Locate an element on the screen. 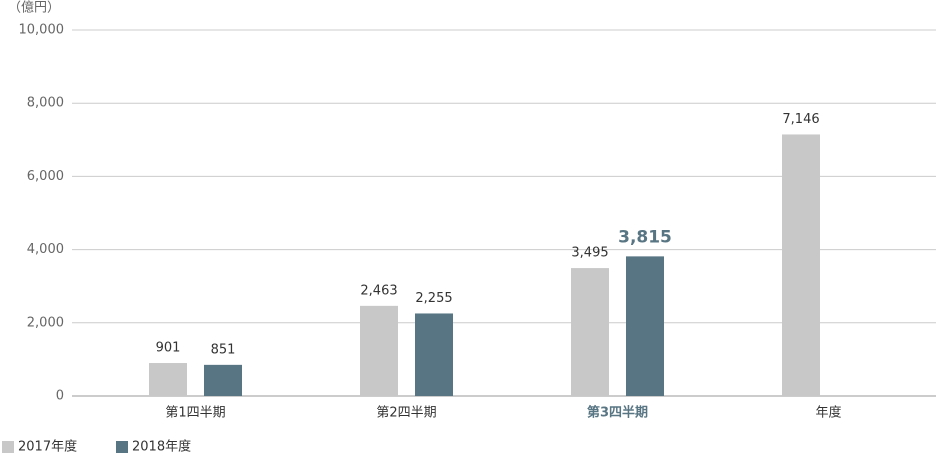 This screenshot has width=936, height=456. value-label: 851 is located at coordinates (223, 349).